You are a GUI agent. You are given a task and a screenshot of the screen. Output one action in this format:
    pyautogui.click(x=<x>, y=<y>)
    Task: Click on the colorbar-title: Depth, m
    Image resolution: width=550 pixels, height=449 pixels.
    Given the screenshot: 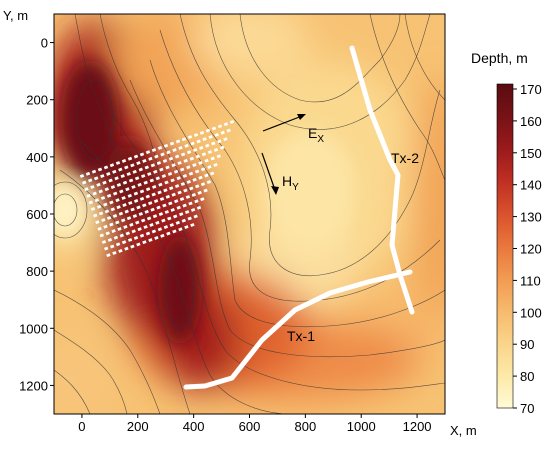 What is the action you would take?
    pyautogui.click(x=499, y=58)
    